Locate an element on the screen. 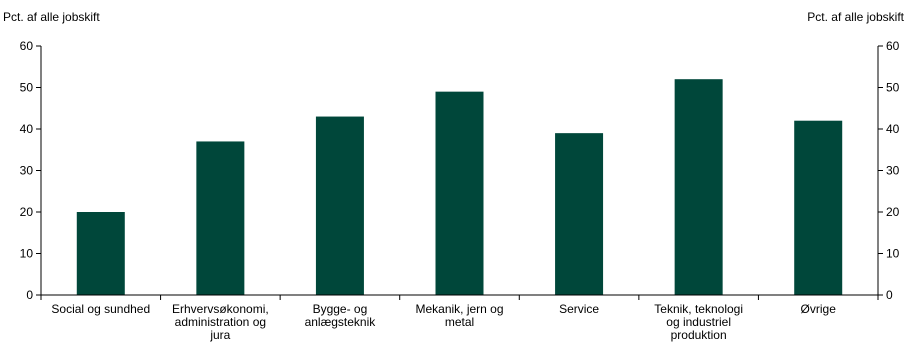 Image resolution: width=907 pixels, height=350 pixels. y-tick-label-right-30: 30 is located at coordinates (893, 171).